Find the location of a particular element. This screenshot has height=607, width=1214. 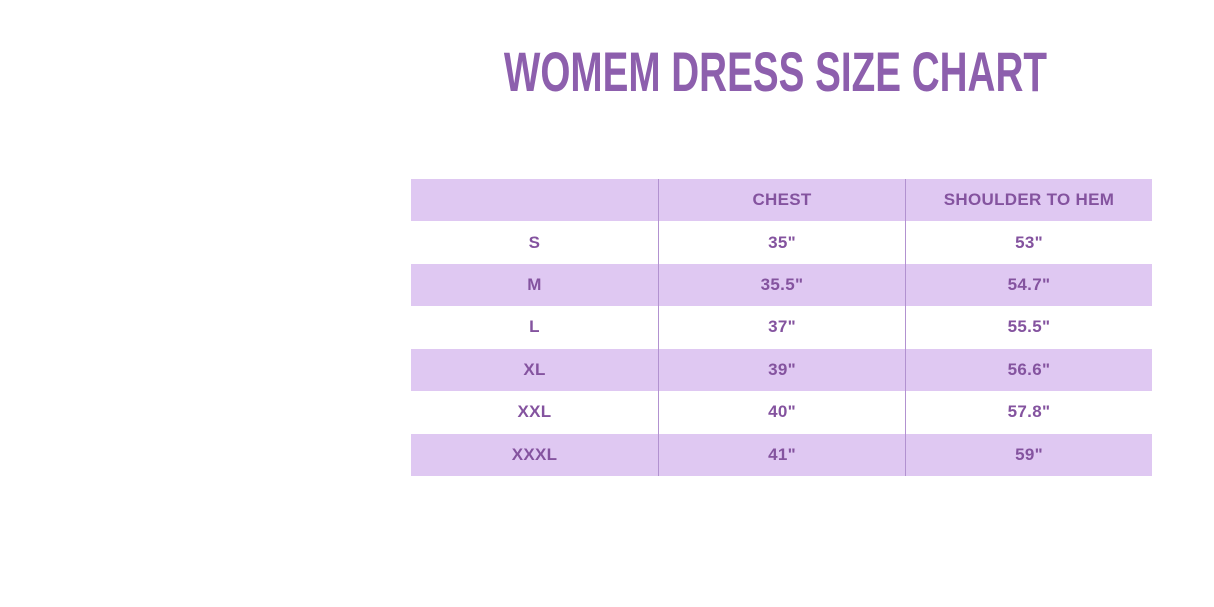

table-row: L 37" 55.5" is located at coordinates (781, 327).